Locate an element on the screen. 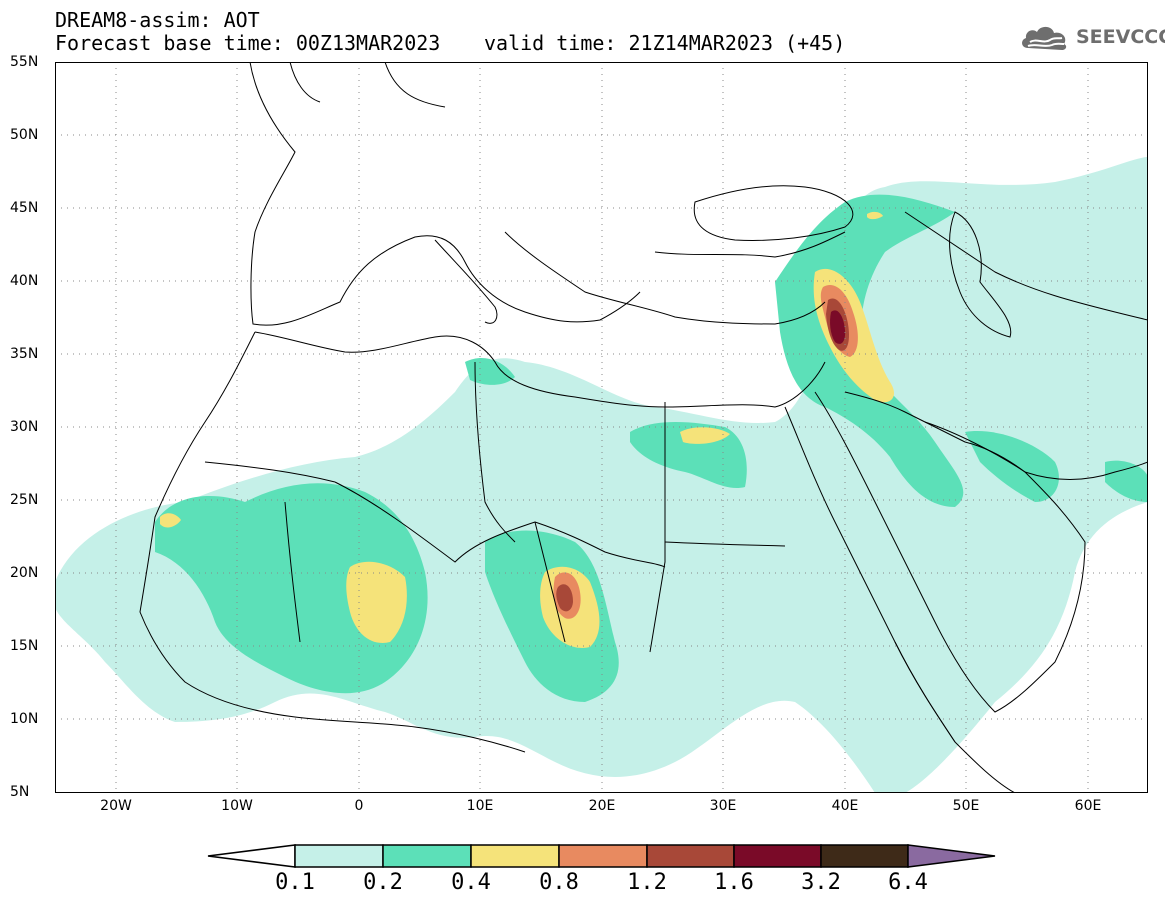 The height and width of the screenshot is (905, 1165). colorbar-over-triangle is located at coordinates (951, 856).